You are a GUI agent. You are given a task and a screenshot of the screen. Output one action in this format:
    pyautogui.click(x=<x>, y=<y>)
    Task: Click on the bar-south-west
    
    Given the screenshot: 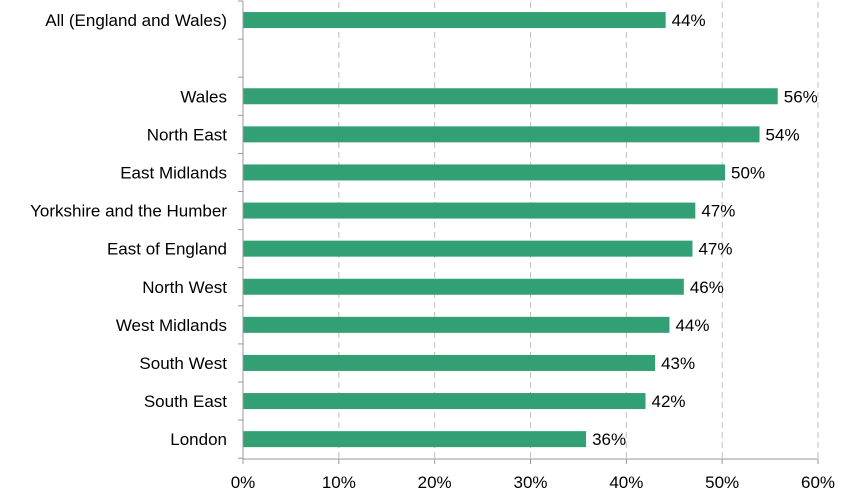 What is the action you would take?
    pyautogui.click(x=449, y=362)
    